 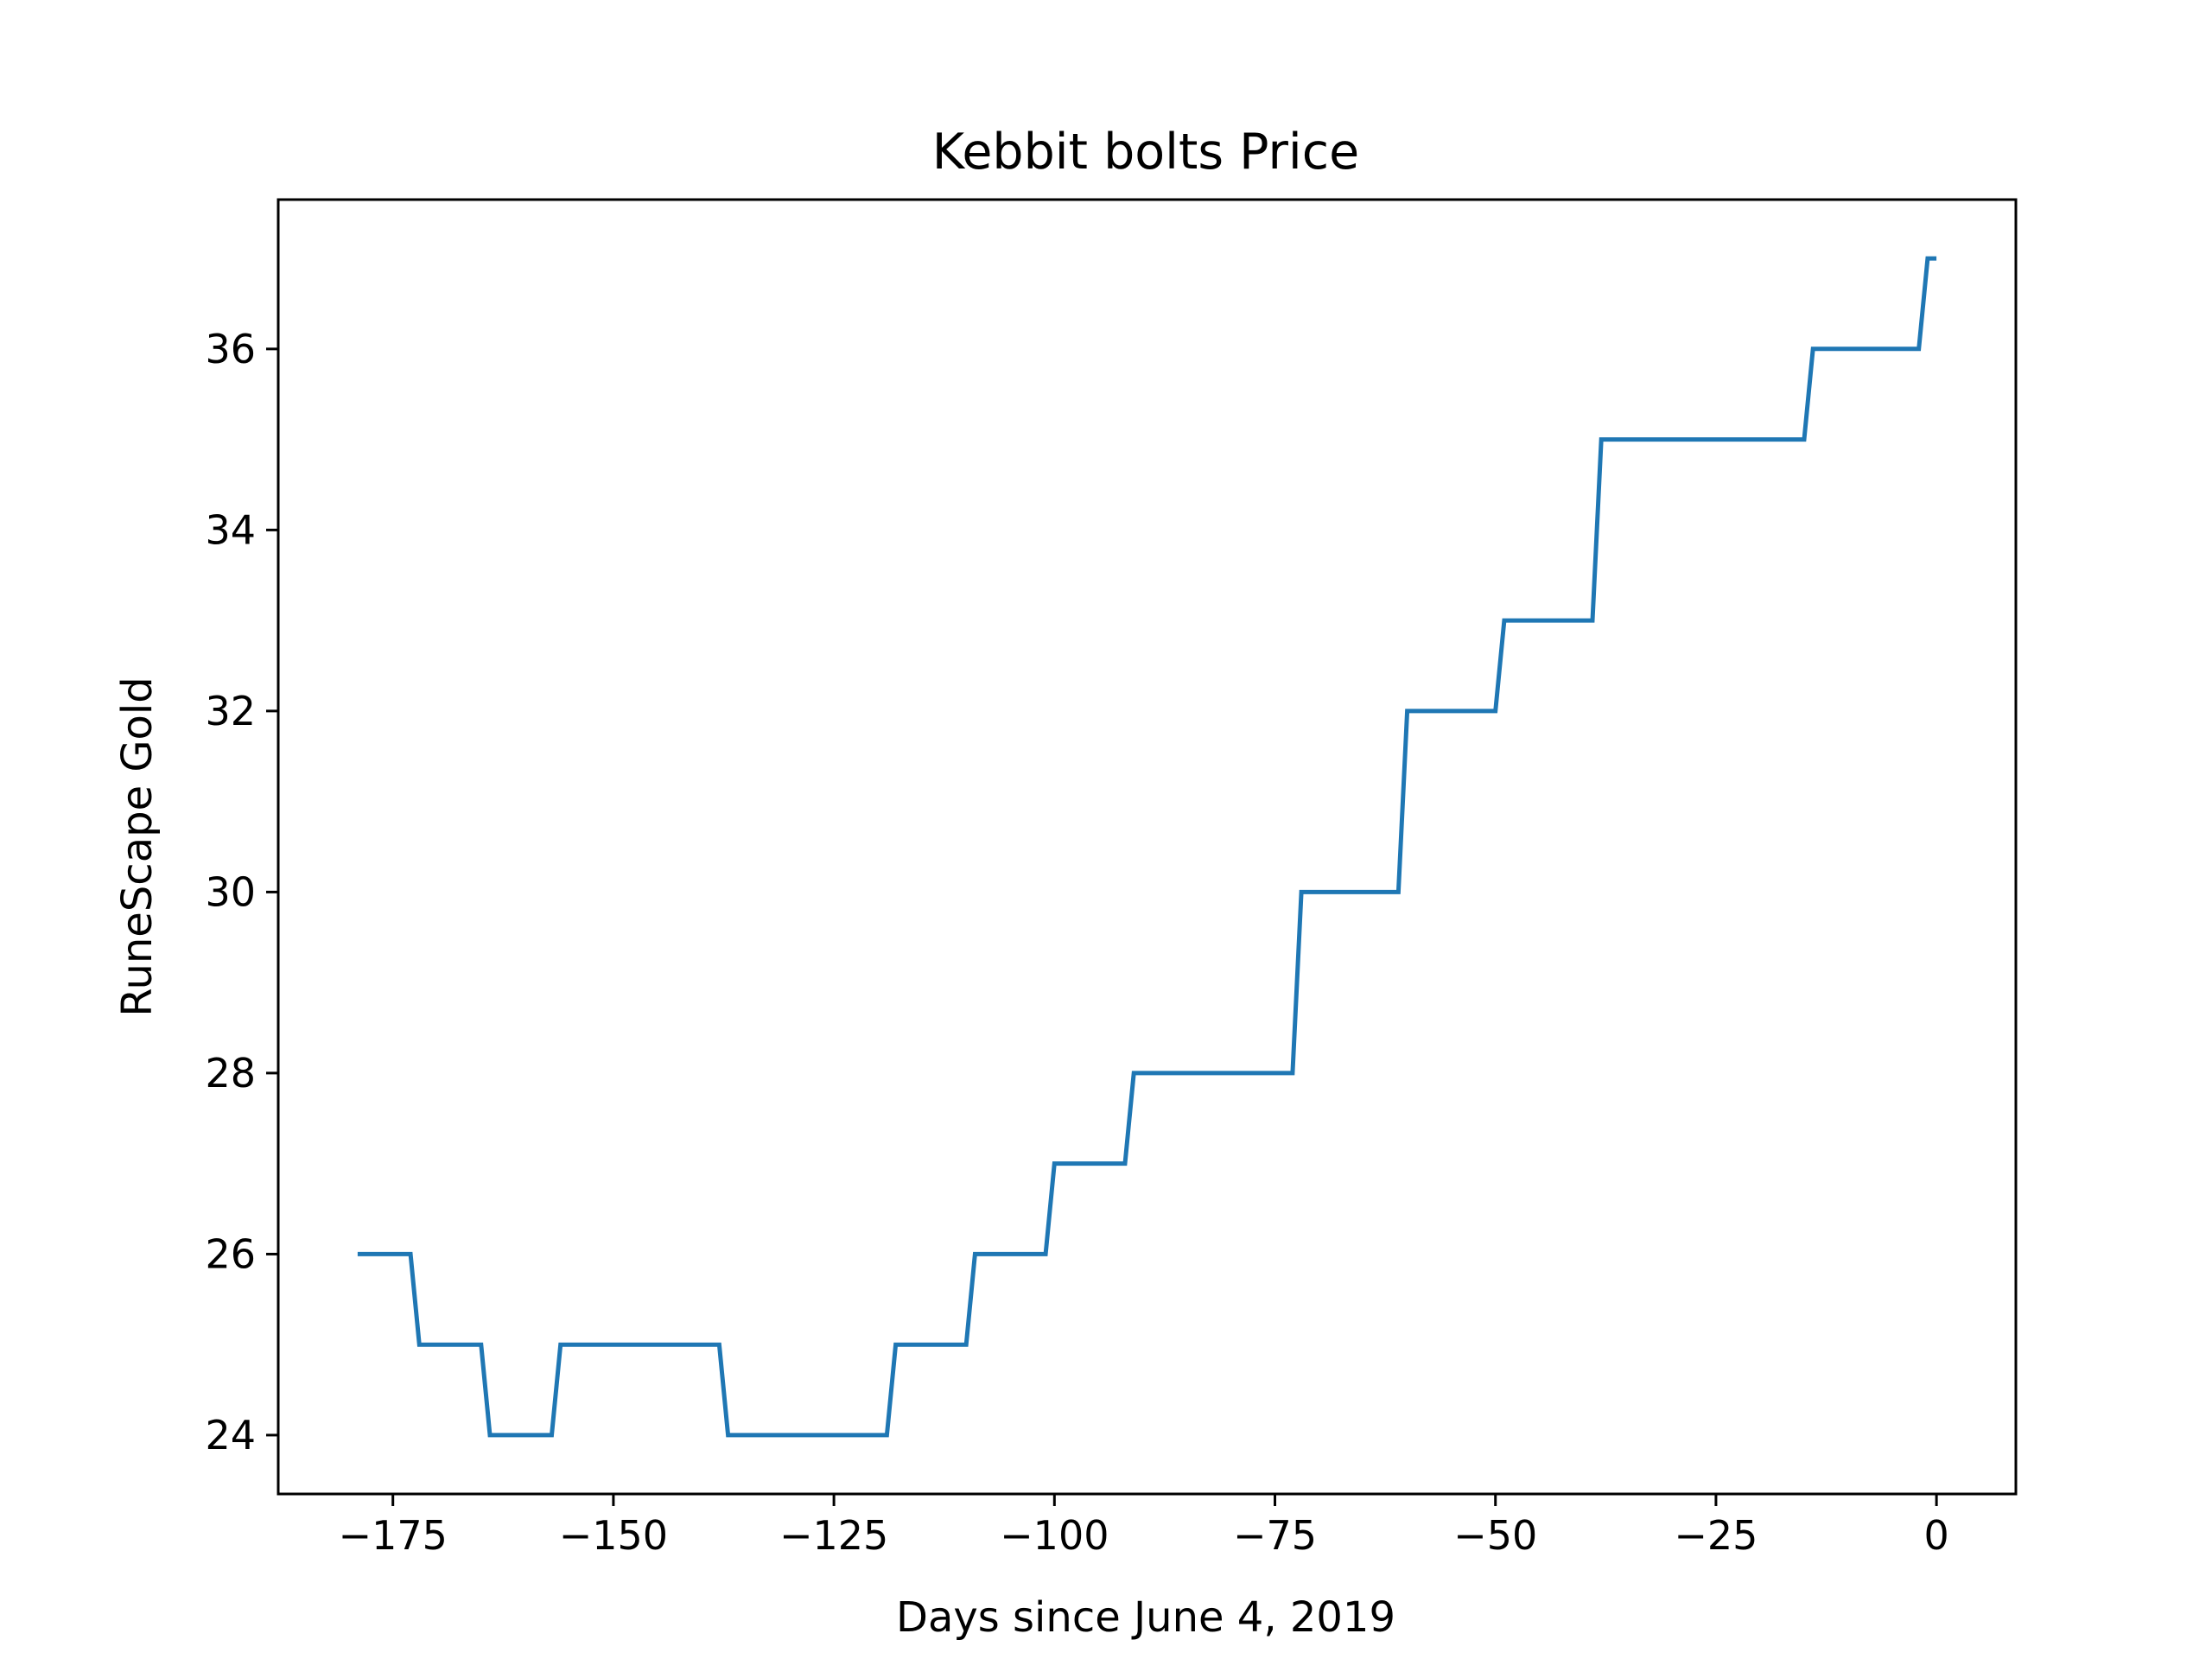 I want to click on y-tick-label: 32, so click(x=231, y=711).